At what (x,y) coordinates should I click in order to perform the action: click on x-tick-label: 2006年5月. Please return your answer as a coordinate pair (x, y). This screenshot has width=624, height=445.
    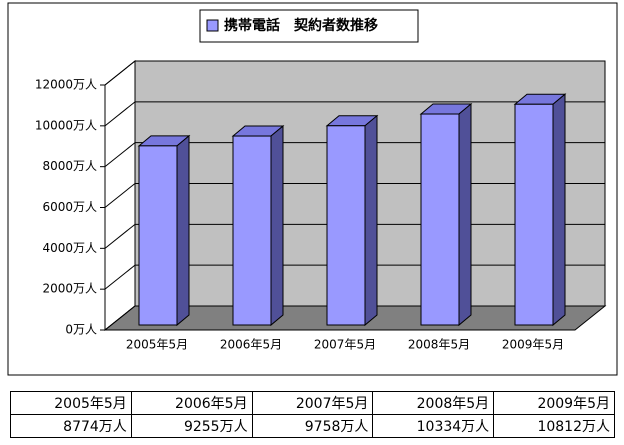
    Looking at the image, I should click on (251, 345).